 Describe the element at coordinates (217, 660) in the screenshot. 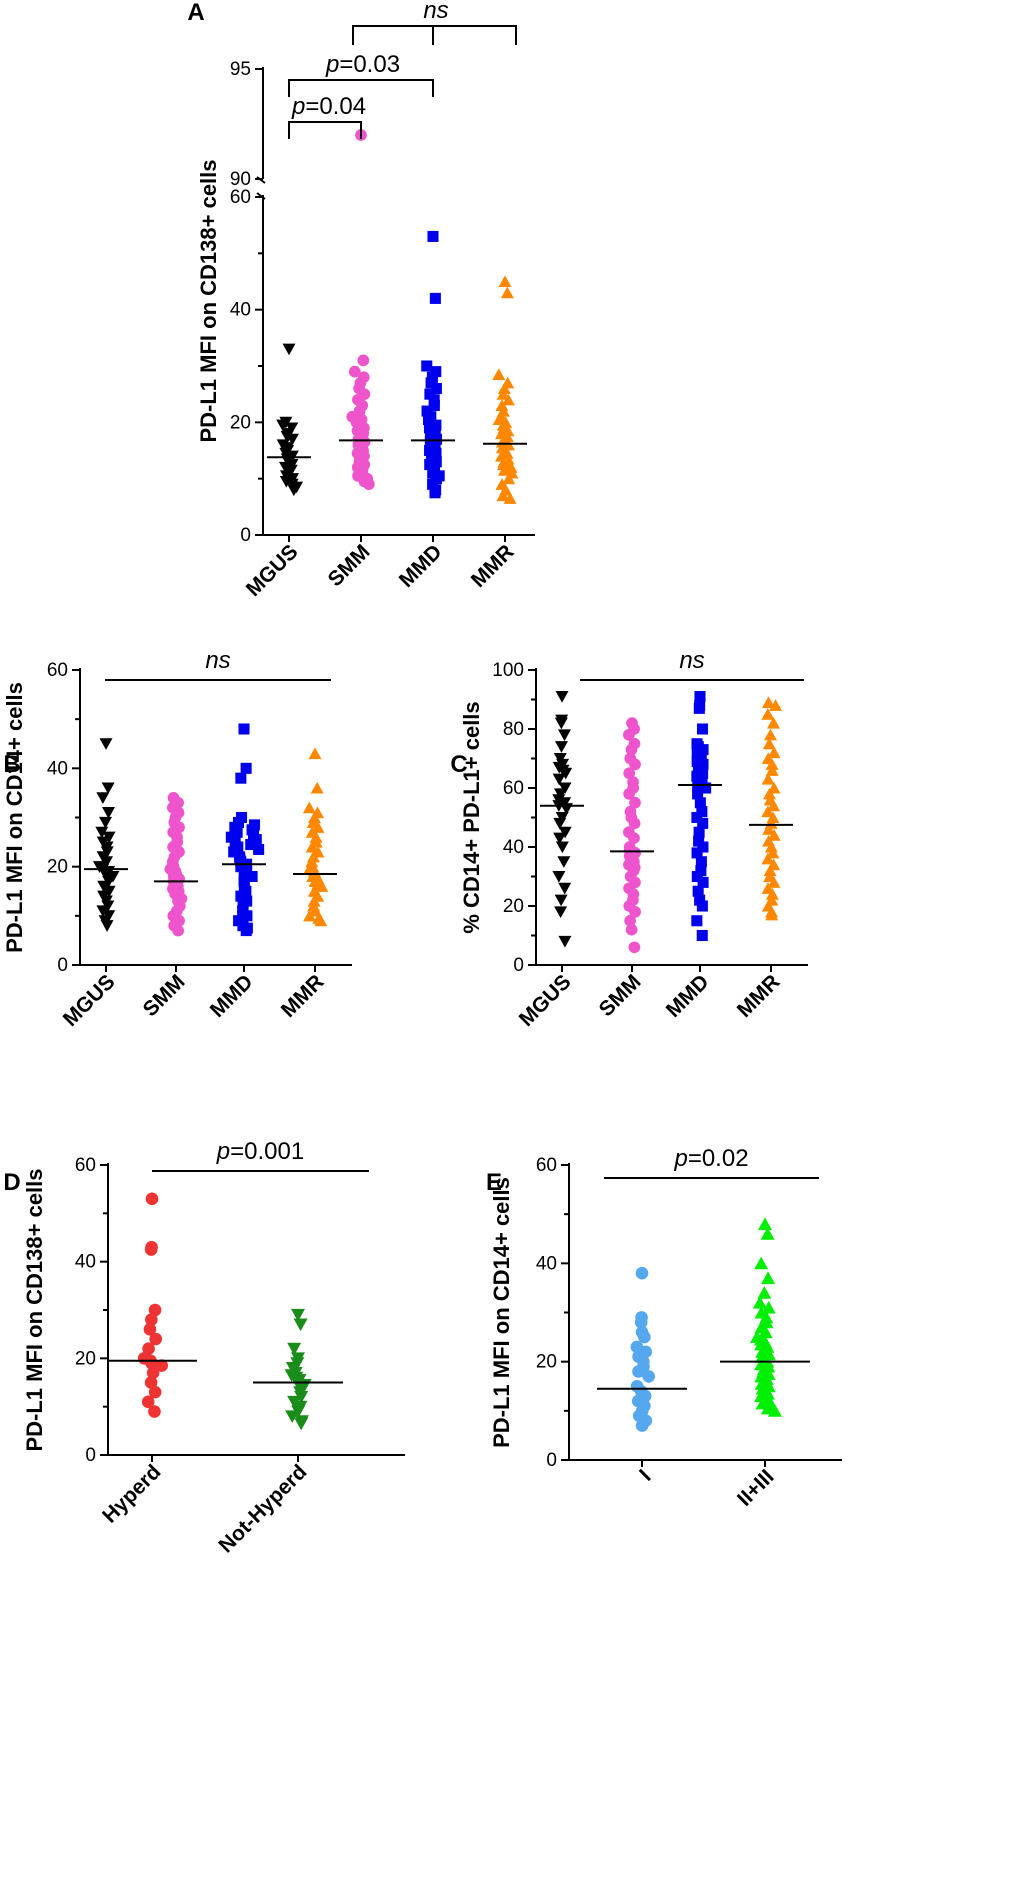

I see `significance-label: ns` at that location.